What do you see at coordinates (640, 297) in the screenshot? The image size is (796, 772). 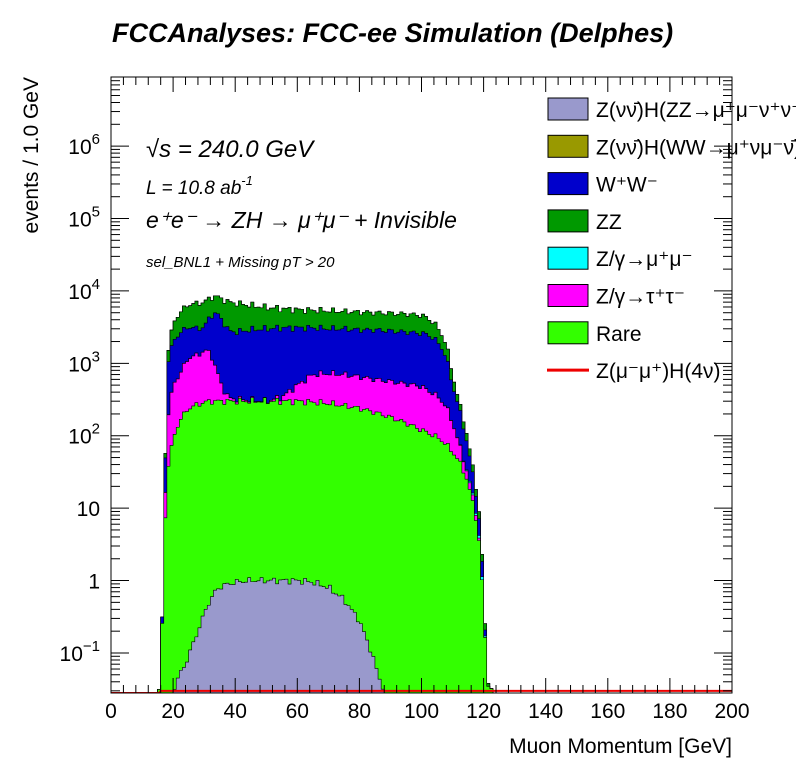 I see `legend-label: Z/γ→τ⁺τ⁻` at bounding box center [640, 297].